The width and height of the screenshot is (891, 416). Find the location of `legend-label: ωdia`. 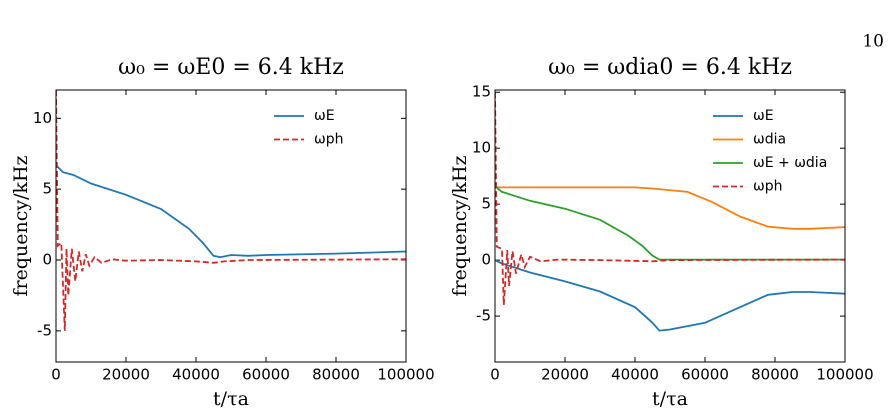

legend-label: ωdia is located at coordinates (769, 140).